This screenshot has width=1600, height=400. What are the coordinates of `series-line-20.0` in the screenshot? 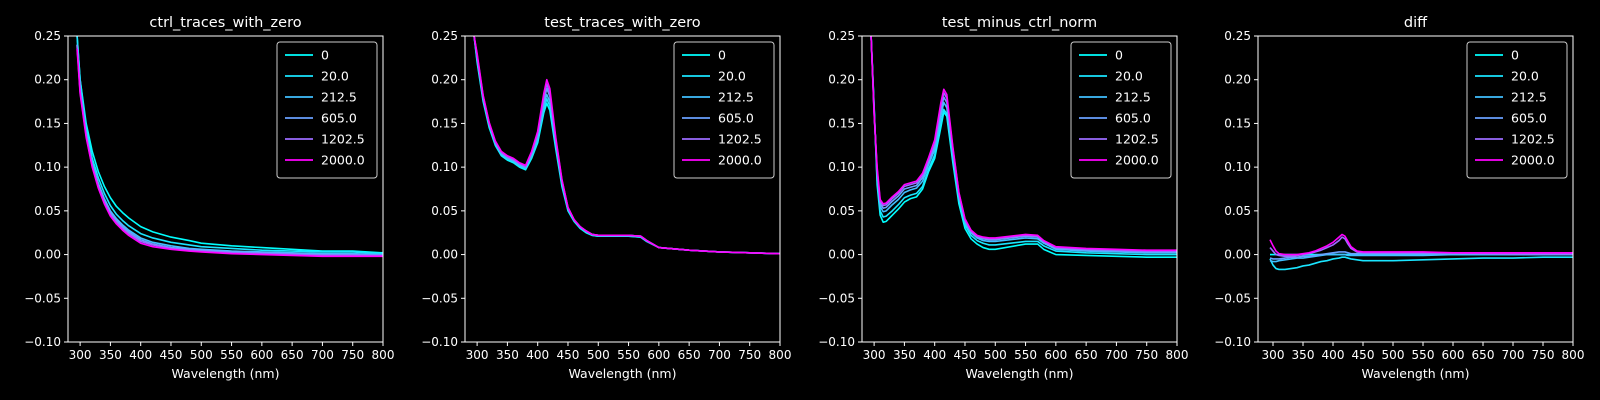 It's located at (229, 145).